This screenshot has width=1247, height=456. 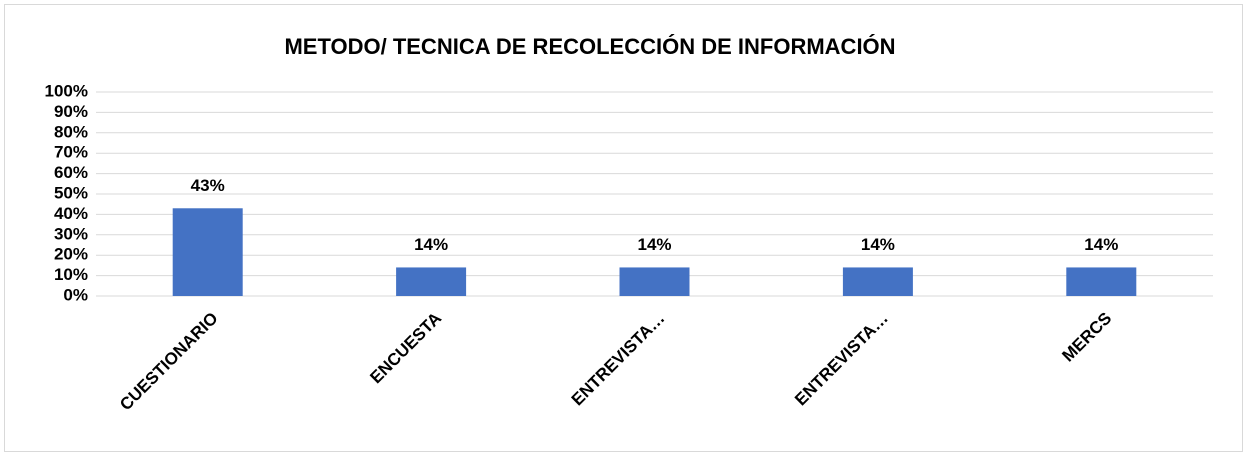 I want to click on y-tick-label: 50%, so click(x=71, y=192).